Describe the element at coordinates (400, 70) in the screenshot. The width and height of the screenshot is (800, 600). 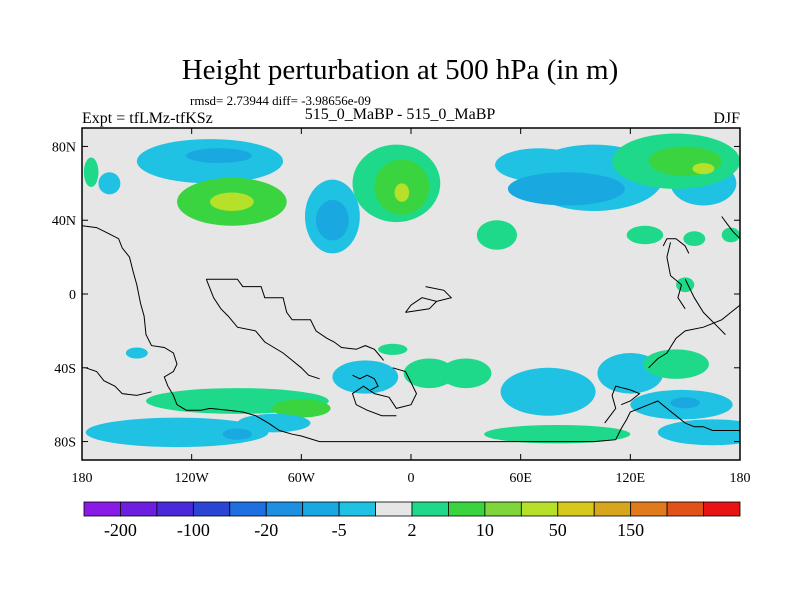
I see `chart-title: Height perturbation at 500 hPa (in m)` at that location.